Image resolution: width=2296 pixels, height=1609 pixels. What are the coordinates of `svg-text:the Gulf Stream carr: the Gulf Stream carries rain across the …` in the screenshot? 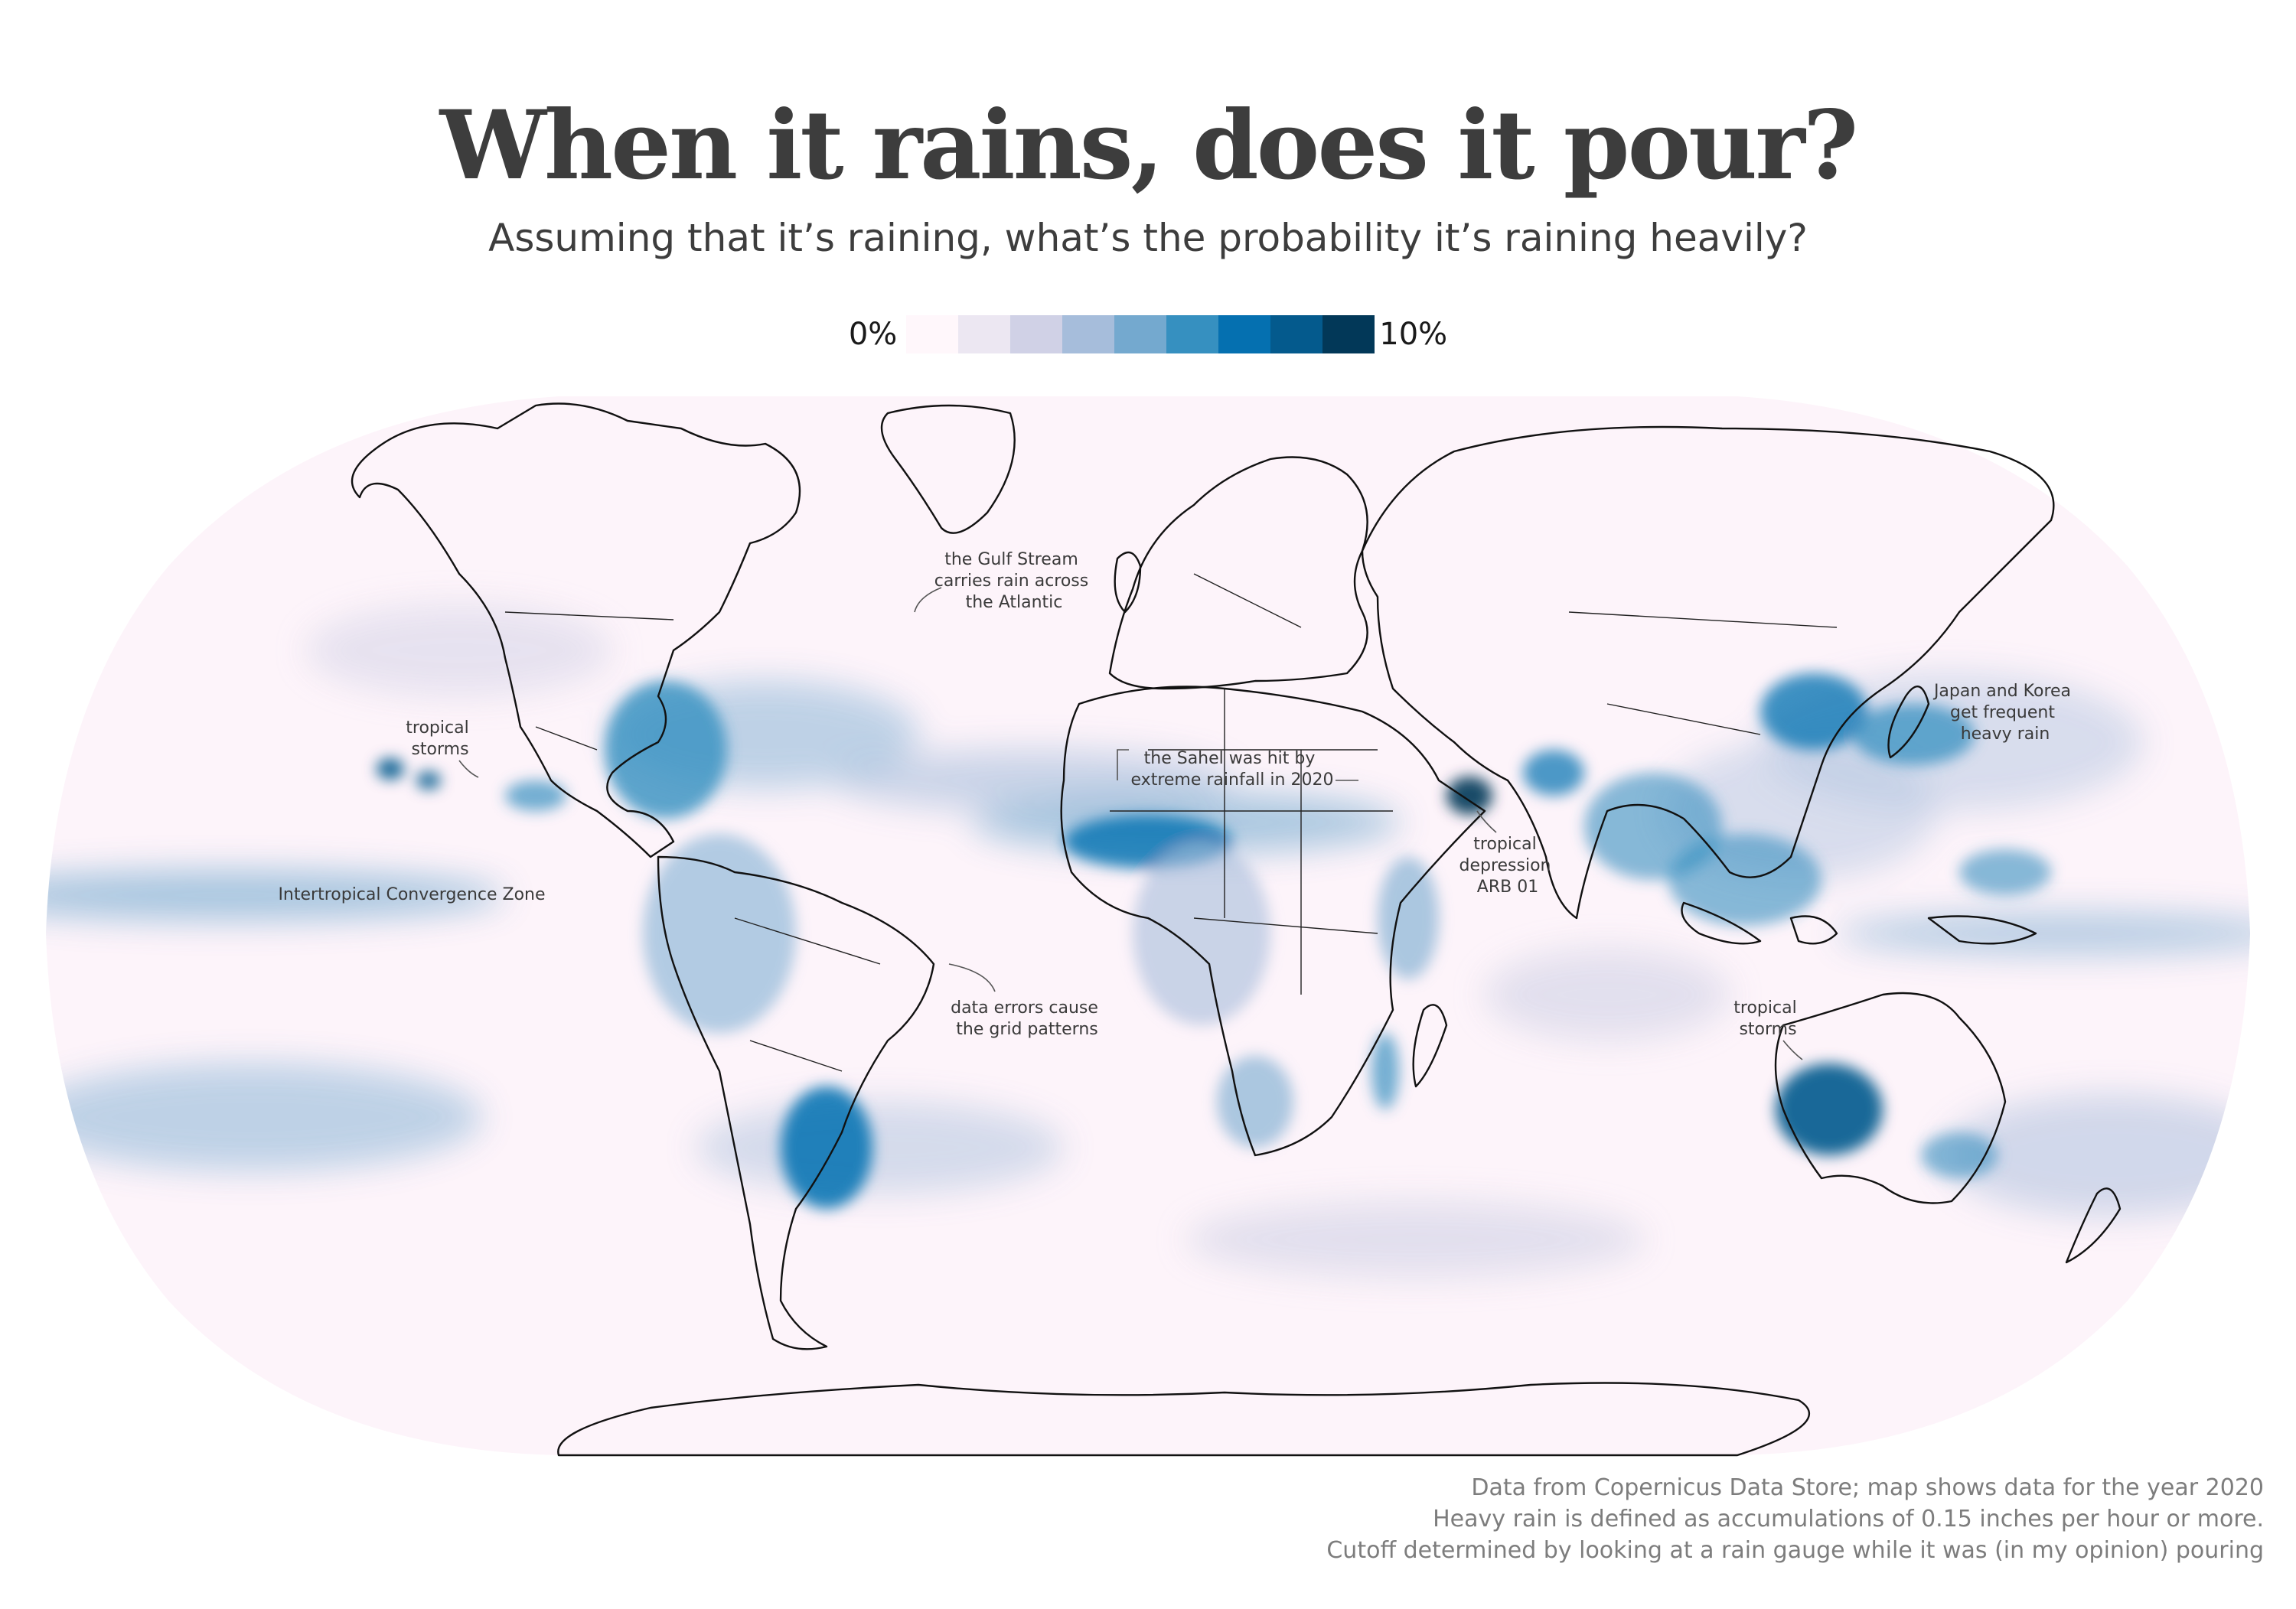 It's located at (1014, 581).